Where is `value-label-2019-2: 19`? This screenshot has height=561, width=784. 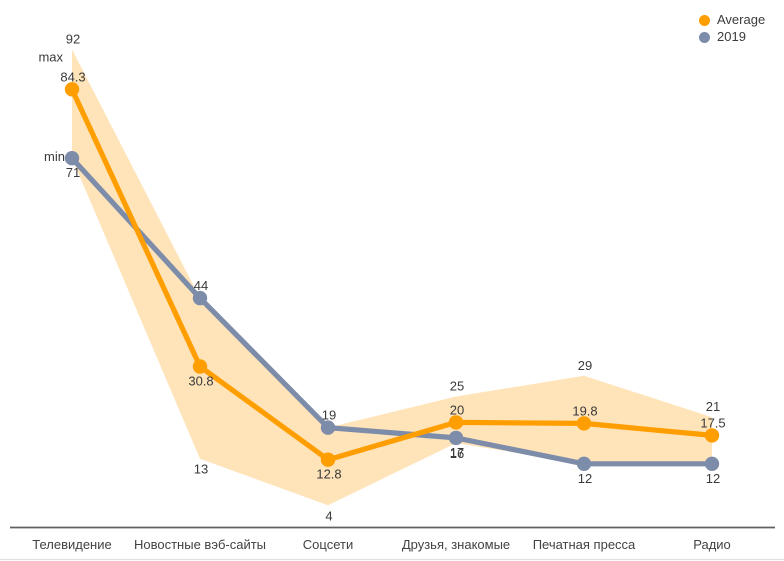 value-label-2019-2: 19 is located at coordinates (329, 415).